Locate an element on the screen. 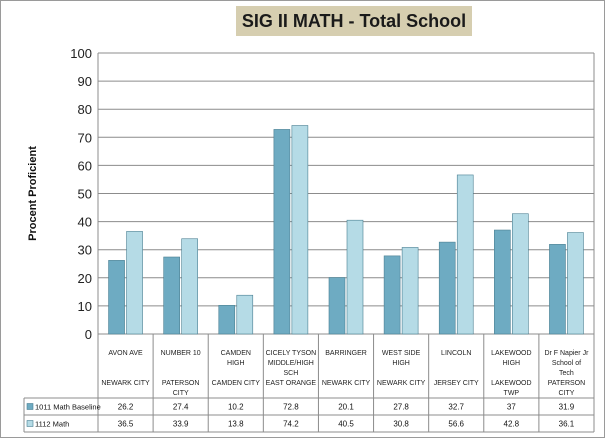 This screenshot has width=605, height=438. x-category-label: NUMBER 10 is located at coordinates (181, 353).